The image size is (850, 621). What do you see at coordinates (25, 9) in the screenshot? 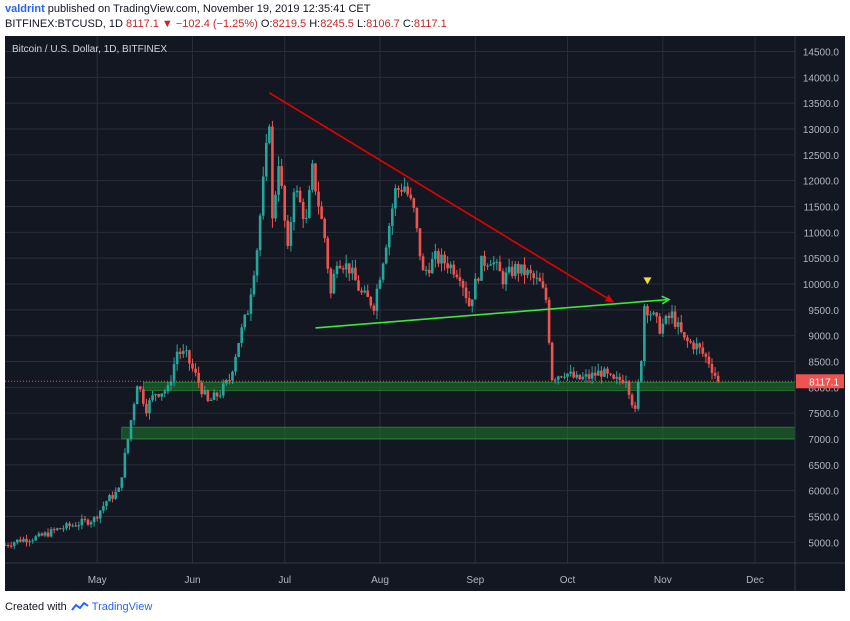
I see `author-link: valdrint` at bounding box center [25, 9].